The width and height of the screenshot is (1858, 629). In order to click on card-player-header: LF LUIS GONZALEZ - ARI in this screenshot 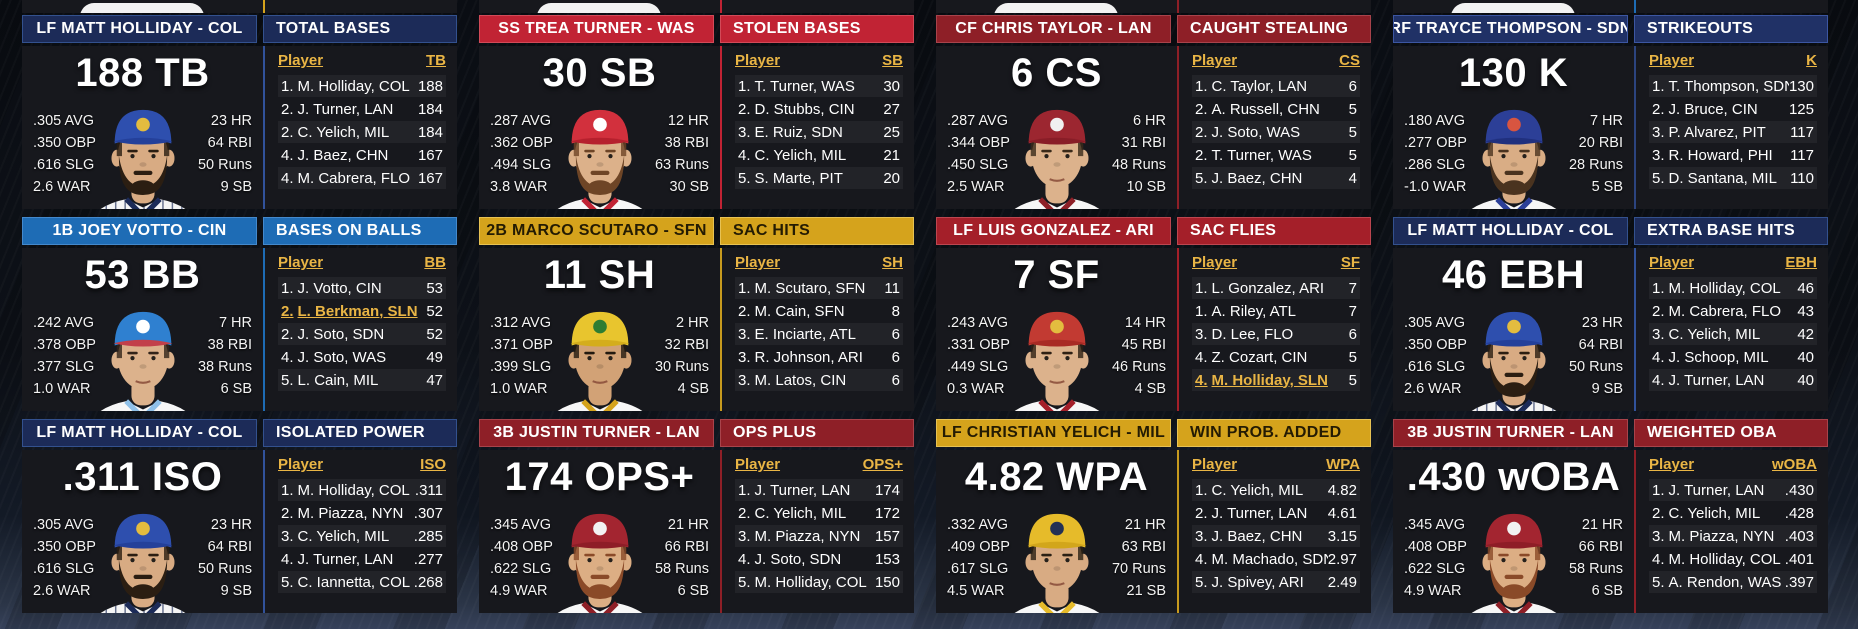, I will do `click(1053, 231)`.